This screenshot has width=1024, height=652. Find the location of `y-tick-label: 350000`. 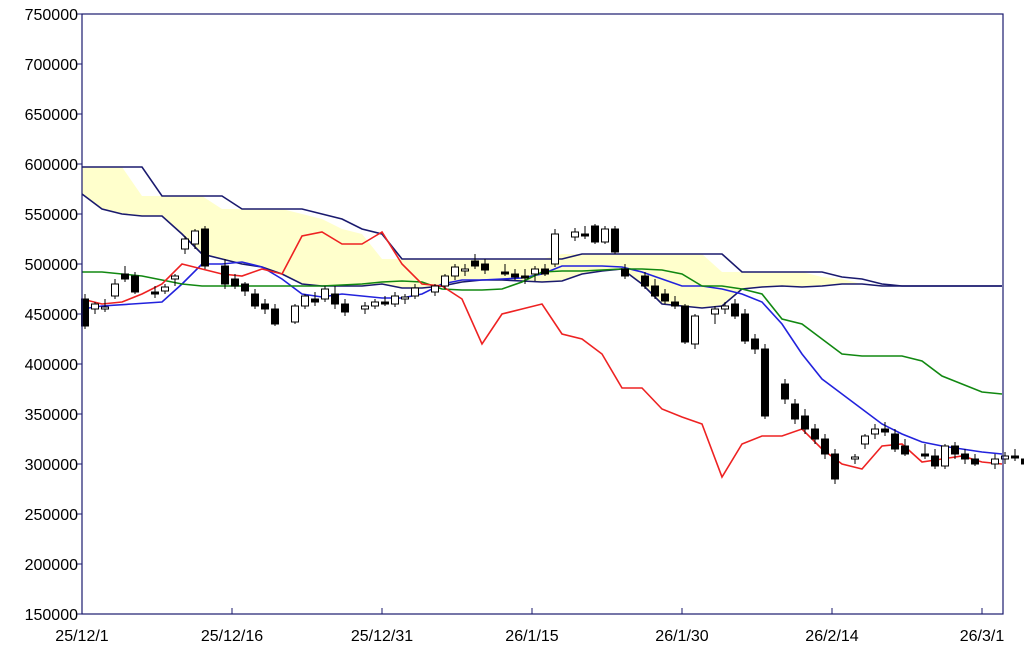

y-tick-label: 350000 is located at coordinates (51, 415).